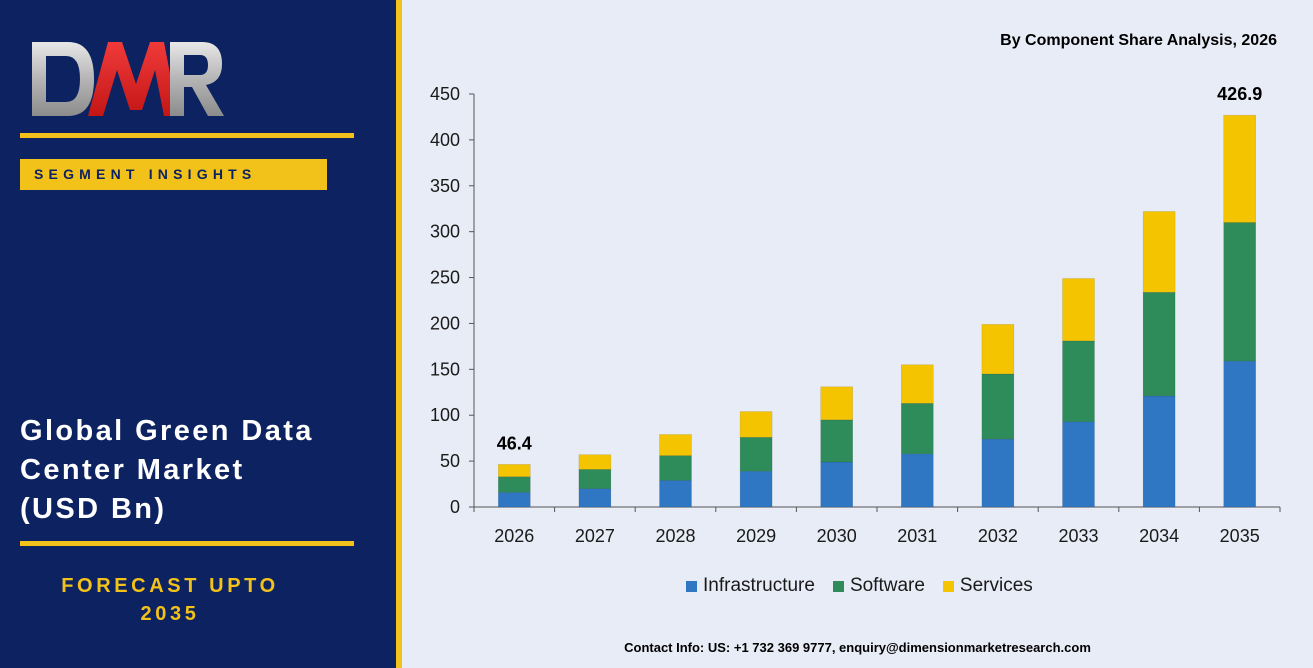 This screenshot has height=668, width=1313. What do you see at coordinates (1078, 536) in the screenshot?
I see `x-tick-label-2033: 2033` at bounding box center [1078, 536].